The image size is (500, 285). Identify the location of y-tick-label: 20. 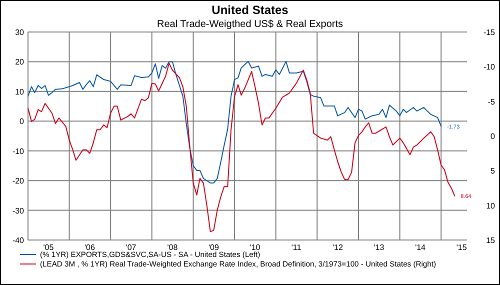
(20, 62).